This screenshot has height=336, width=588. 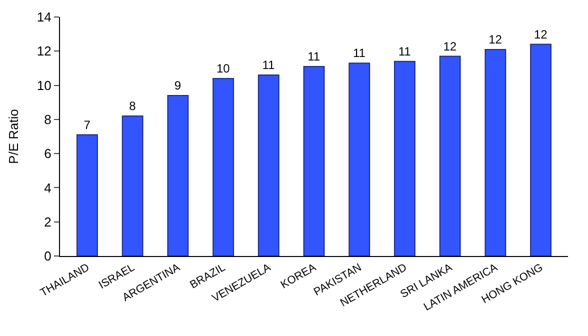 What do you see at coordinates (48, 188) in the screenshot?
I see `y-tick-label: 4` at bounding box center [48, 188].